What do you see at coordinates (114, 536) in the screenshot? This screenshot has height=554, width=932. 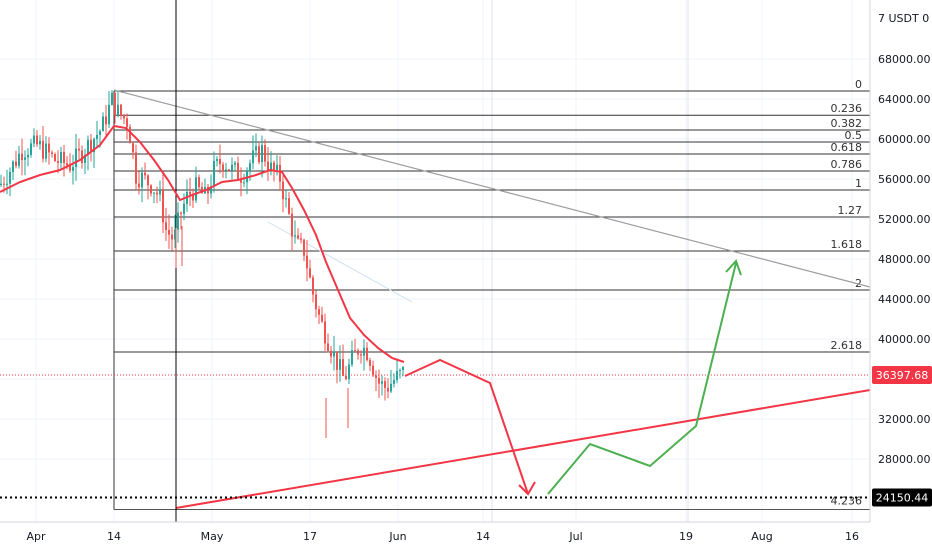 I see `x-tick-label-1: 14` at bounding box center [114, 536].